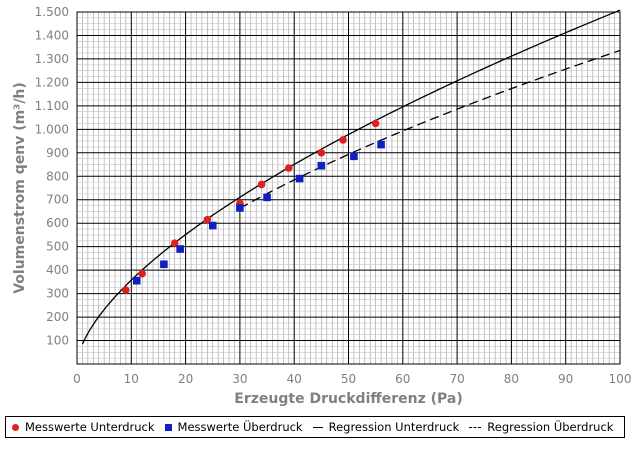  Describe the element at coordinates (475, 427) in the screenshot. I see `dashed-line-icon` at that location.